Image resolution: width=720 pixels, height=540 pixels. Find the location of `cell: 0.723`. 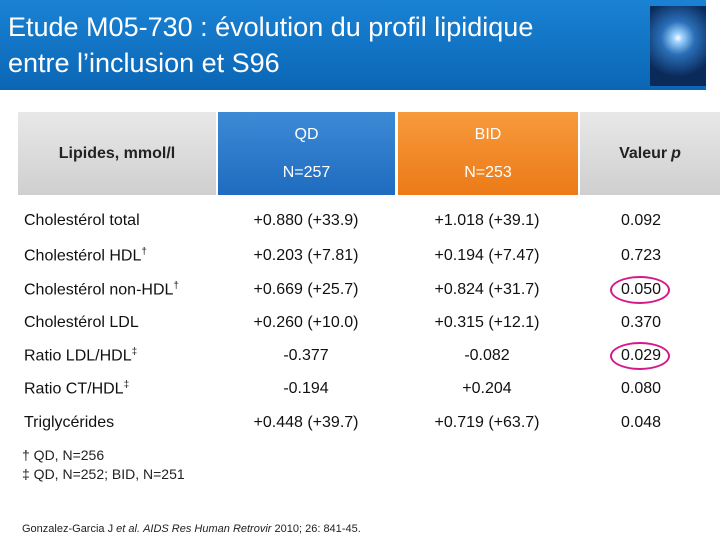

cell: 0.723 is located at coordinates (641, 255).